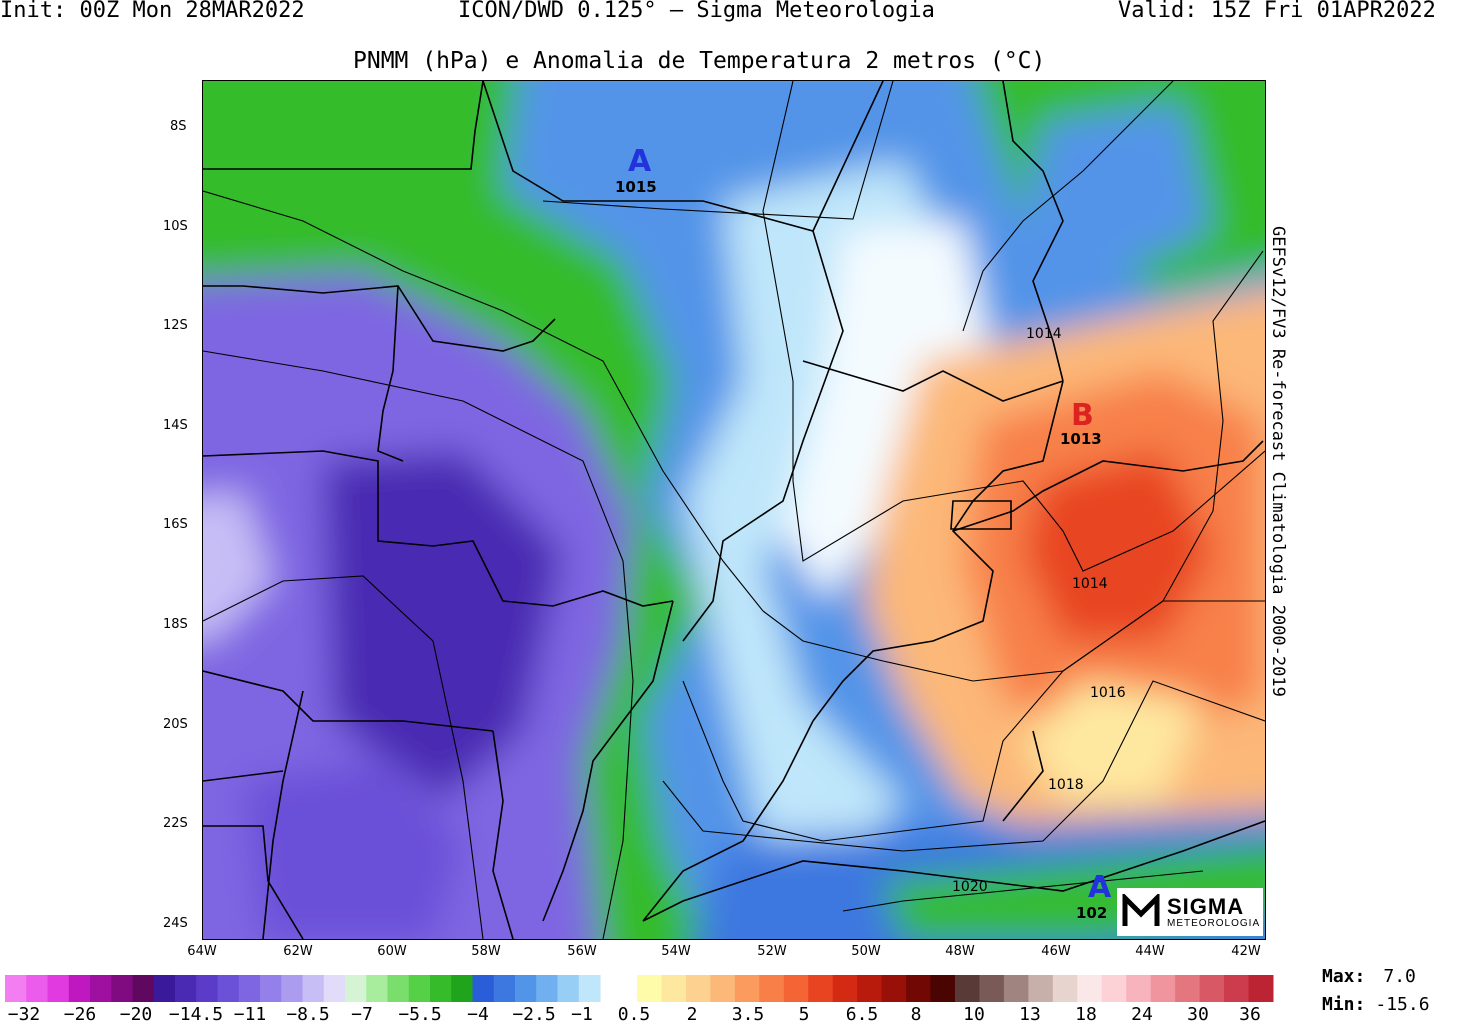 This screenshot has height=1025, width=1466. What do you see at coordinates (392, 951) in the screenshot?
I see `lon-label: 60W` at bounding box center [392, 951].